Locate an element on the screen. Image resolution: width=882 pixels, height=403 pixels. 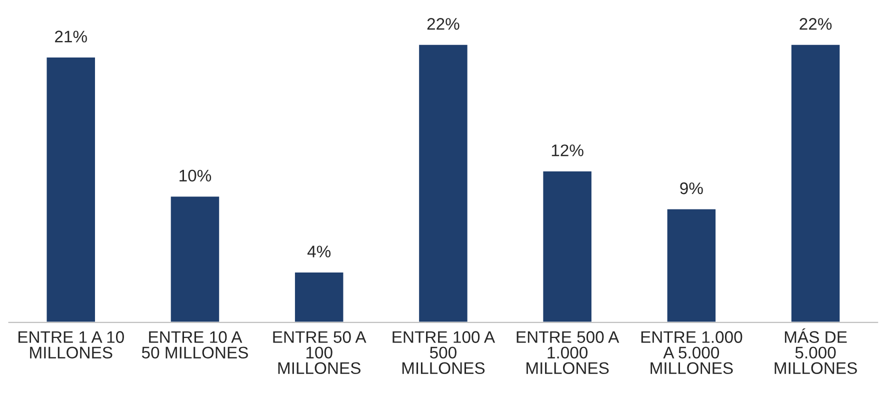
data-label: 4% is located at coordinates (319, 252).